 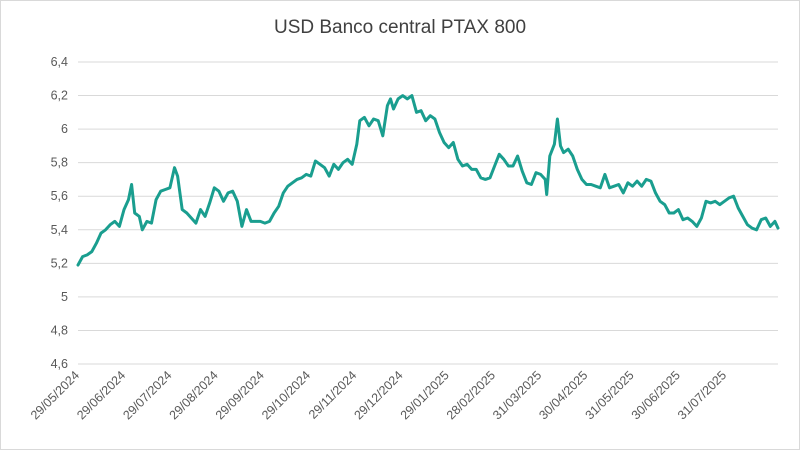 I want to click on chart-title: USD Banco central PTAX 800, so click(x=400, y=27).